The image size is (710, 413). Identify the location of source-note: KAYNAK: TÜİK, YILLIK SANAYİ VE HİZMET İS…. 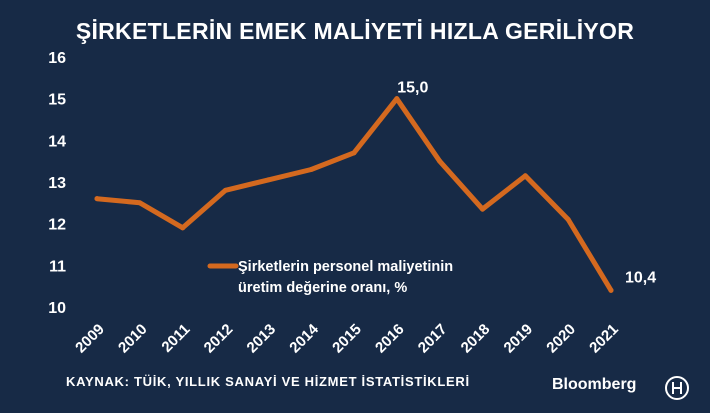
(268, 381).